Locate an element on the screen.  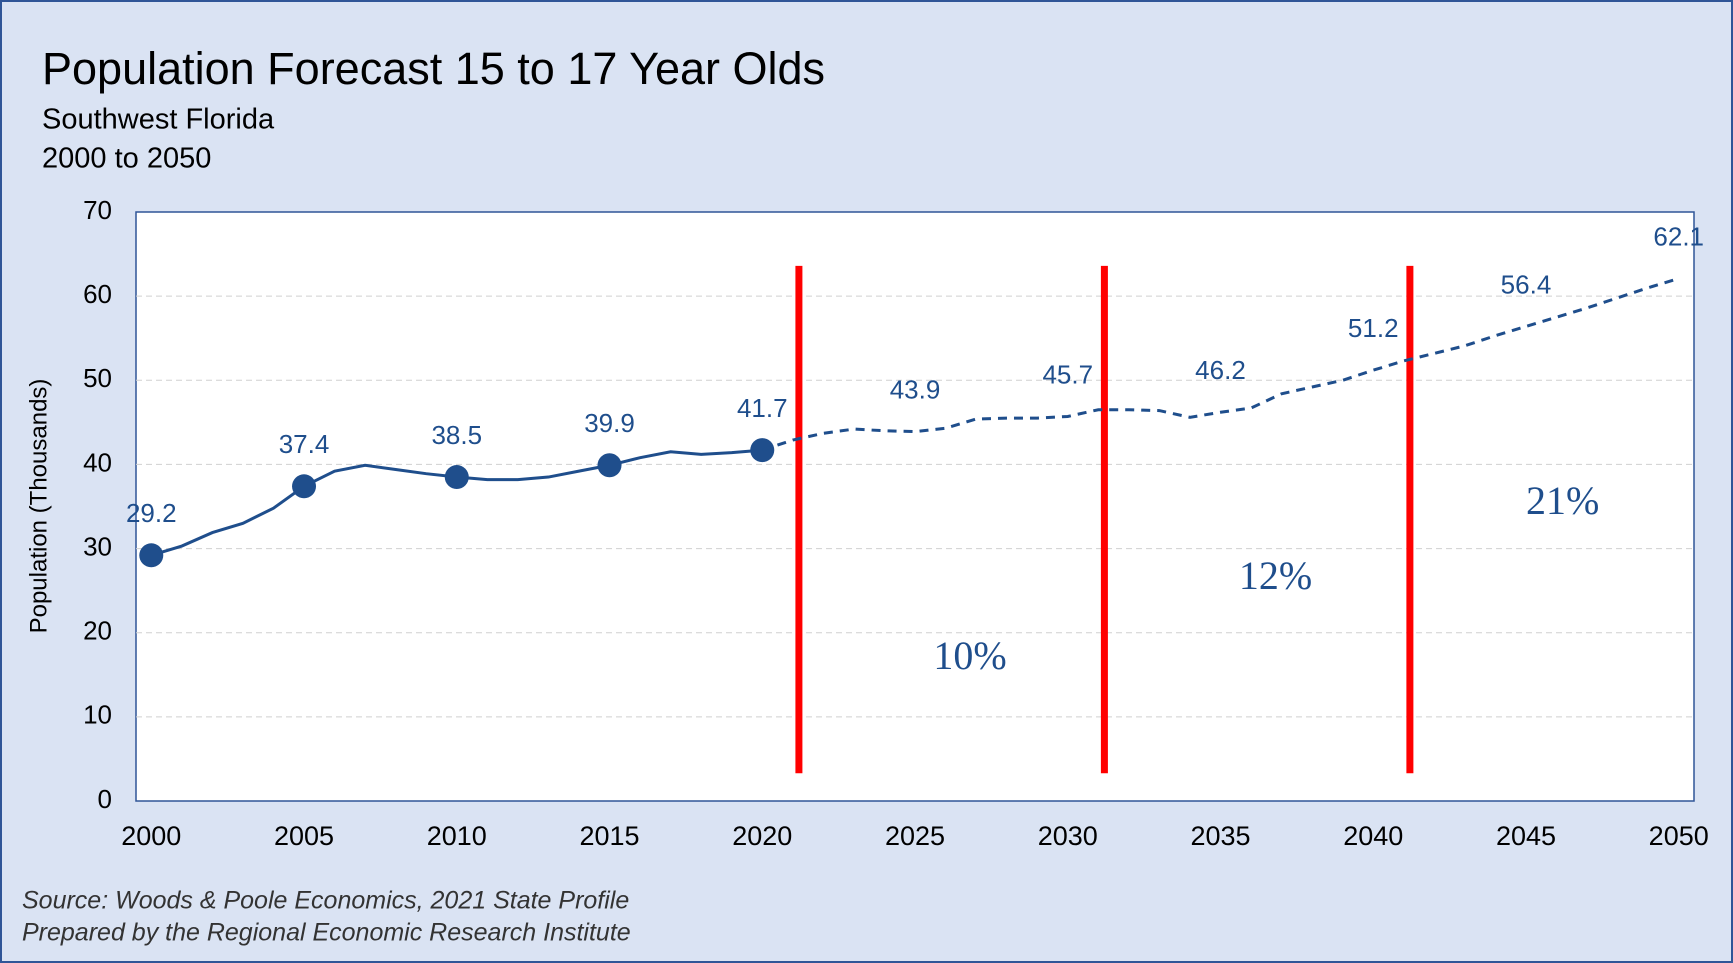
x-tick-label: 2000 is located at coordinates (151, 836).